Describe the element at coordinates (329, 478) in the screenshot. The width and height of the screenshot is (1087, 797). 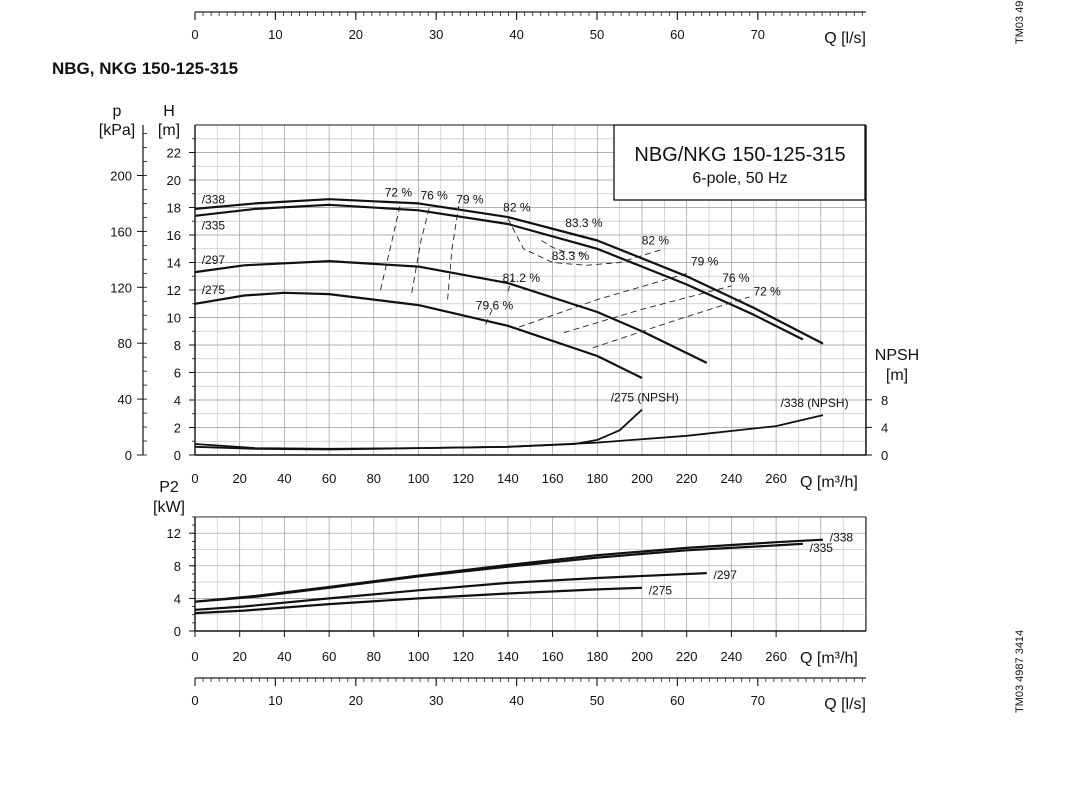
I see `head-x-tick-label: 60` at that location.